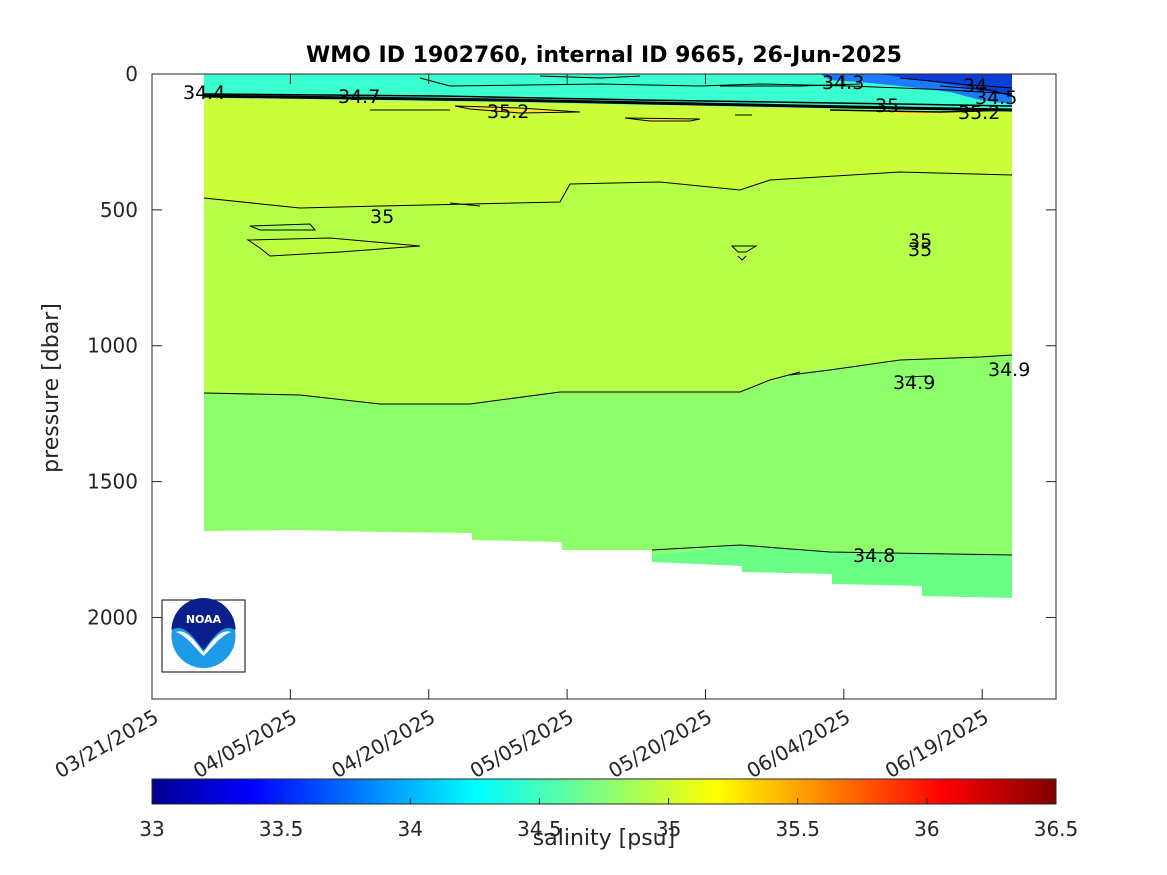 The width and height of the screenshot is (1167, 875). Describe the element at coordinates (608, 819) in the screenshot. I see `colorbar-ticks: 33 33.5 34 34.5 35 35.5 36 36.5` at that location.